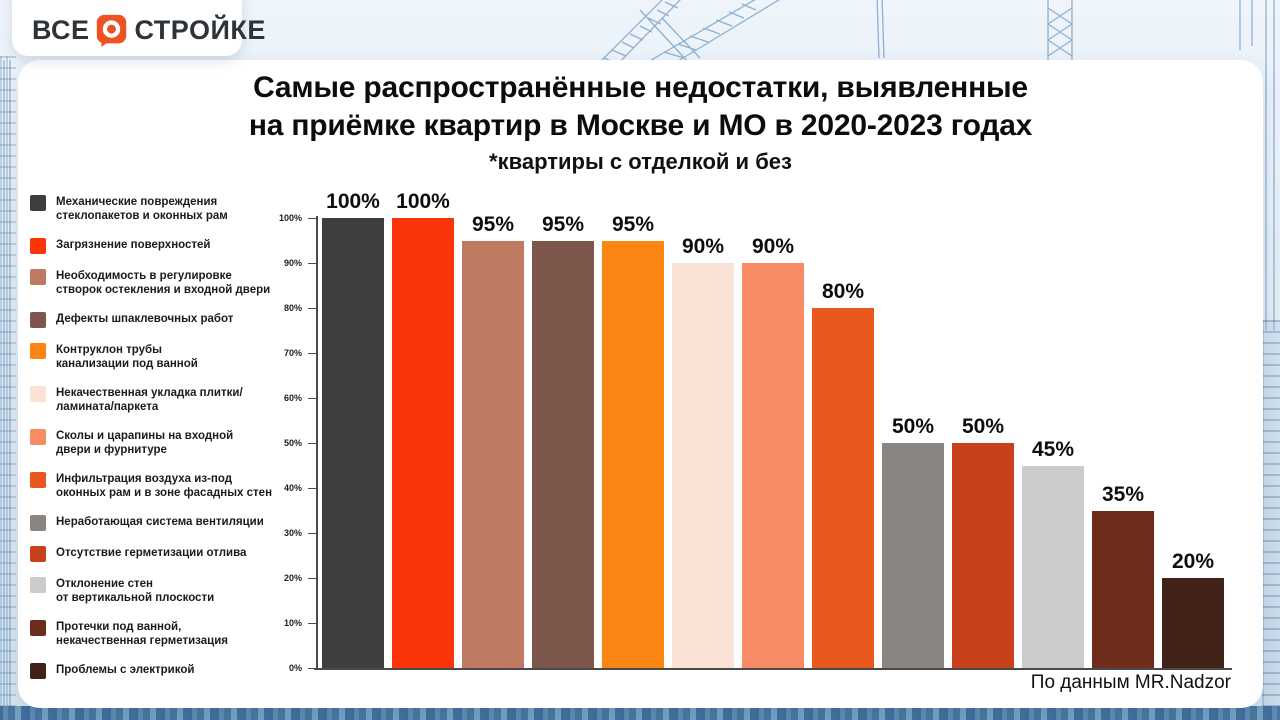  I want to click on legend-label-12: Проблемы с электрикой, so click(125, 670).